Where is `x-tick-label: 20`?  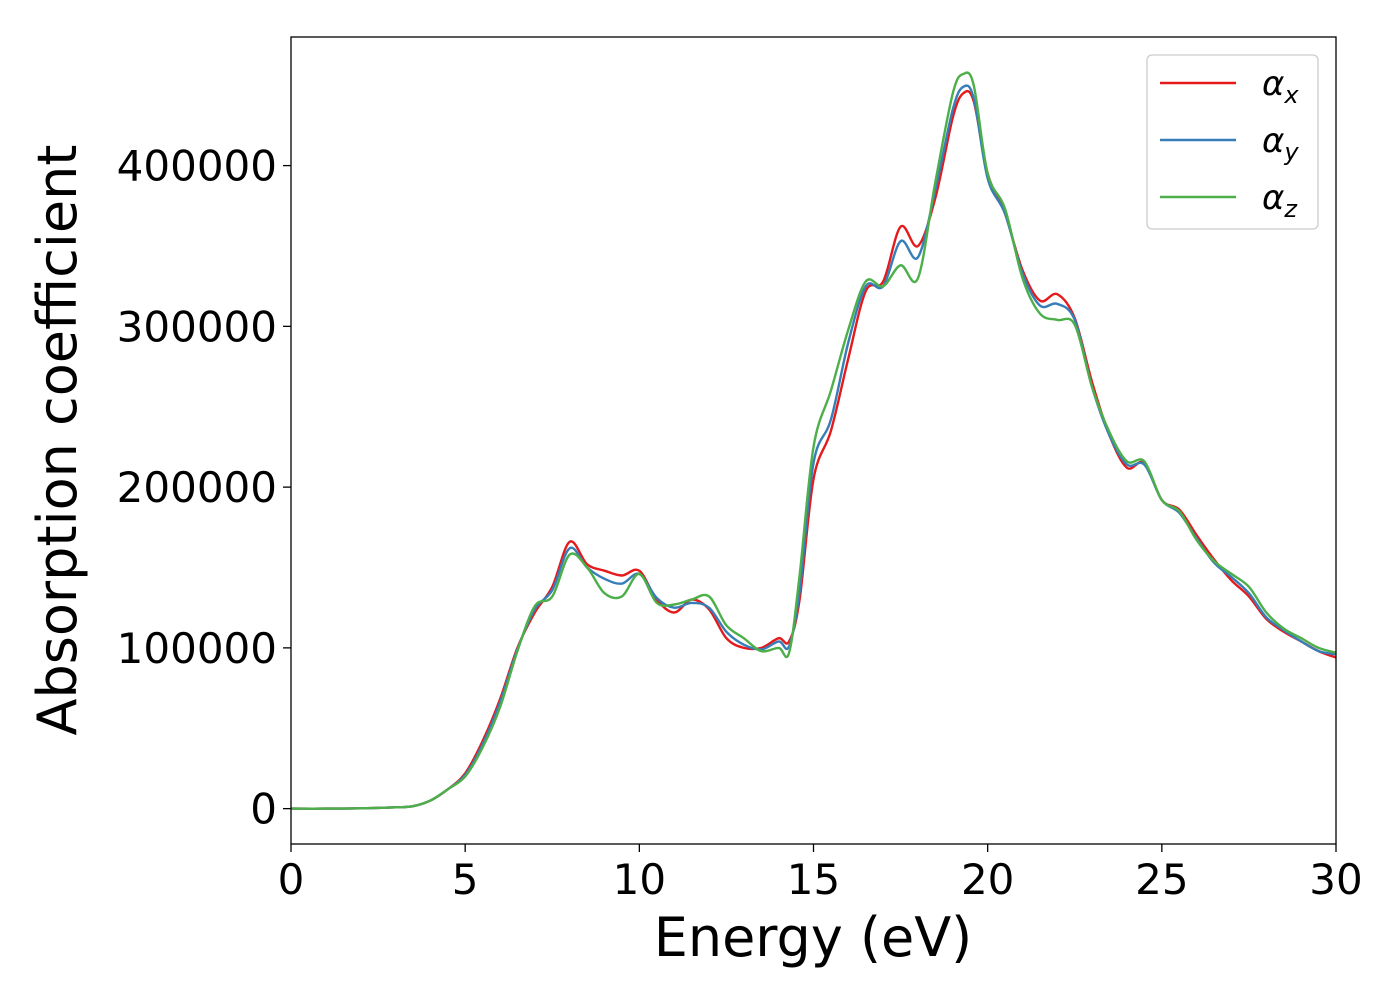
x-tick-label: 20 is located at coordinates (987, 879).